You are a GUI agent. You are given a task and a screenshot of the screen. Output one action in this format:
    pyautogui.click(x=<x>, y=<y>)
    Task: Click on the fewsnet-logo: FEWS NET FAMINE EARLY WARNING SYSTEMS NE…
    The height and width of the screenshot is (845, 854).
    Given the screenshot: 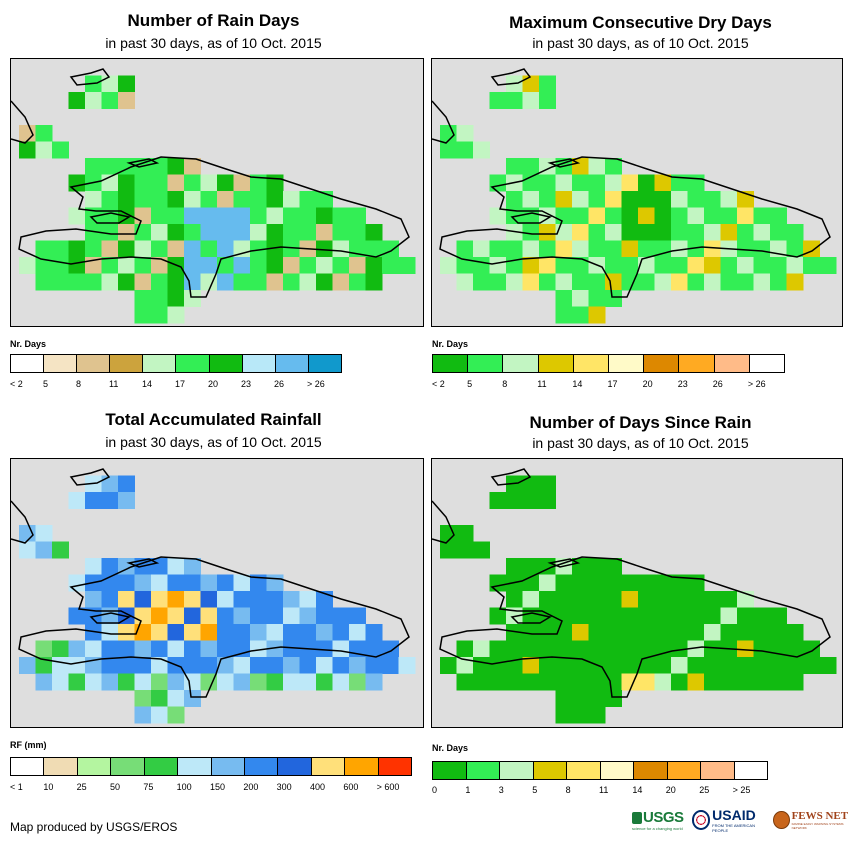 What is the action you would take?
    pyautogui.click(x=813, y=820)
    